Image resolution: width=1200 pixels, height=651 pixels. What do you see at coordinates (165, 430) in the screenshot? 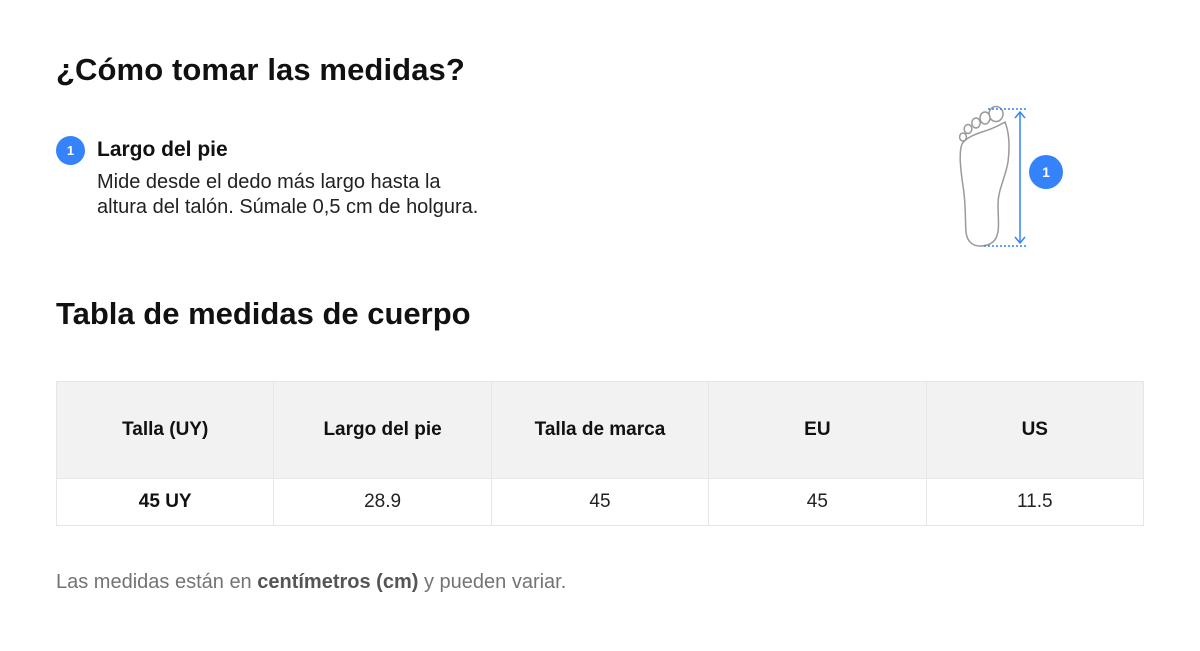
I see `column-header: Talla (UY)` at bounding box center [165, 430].